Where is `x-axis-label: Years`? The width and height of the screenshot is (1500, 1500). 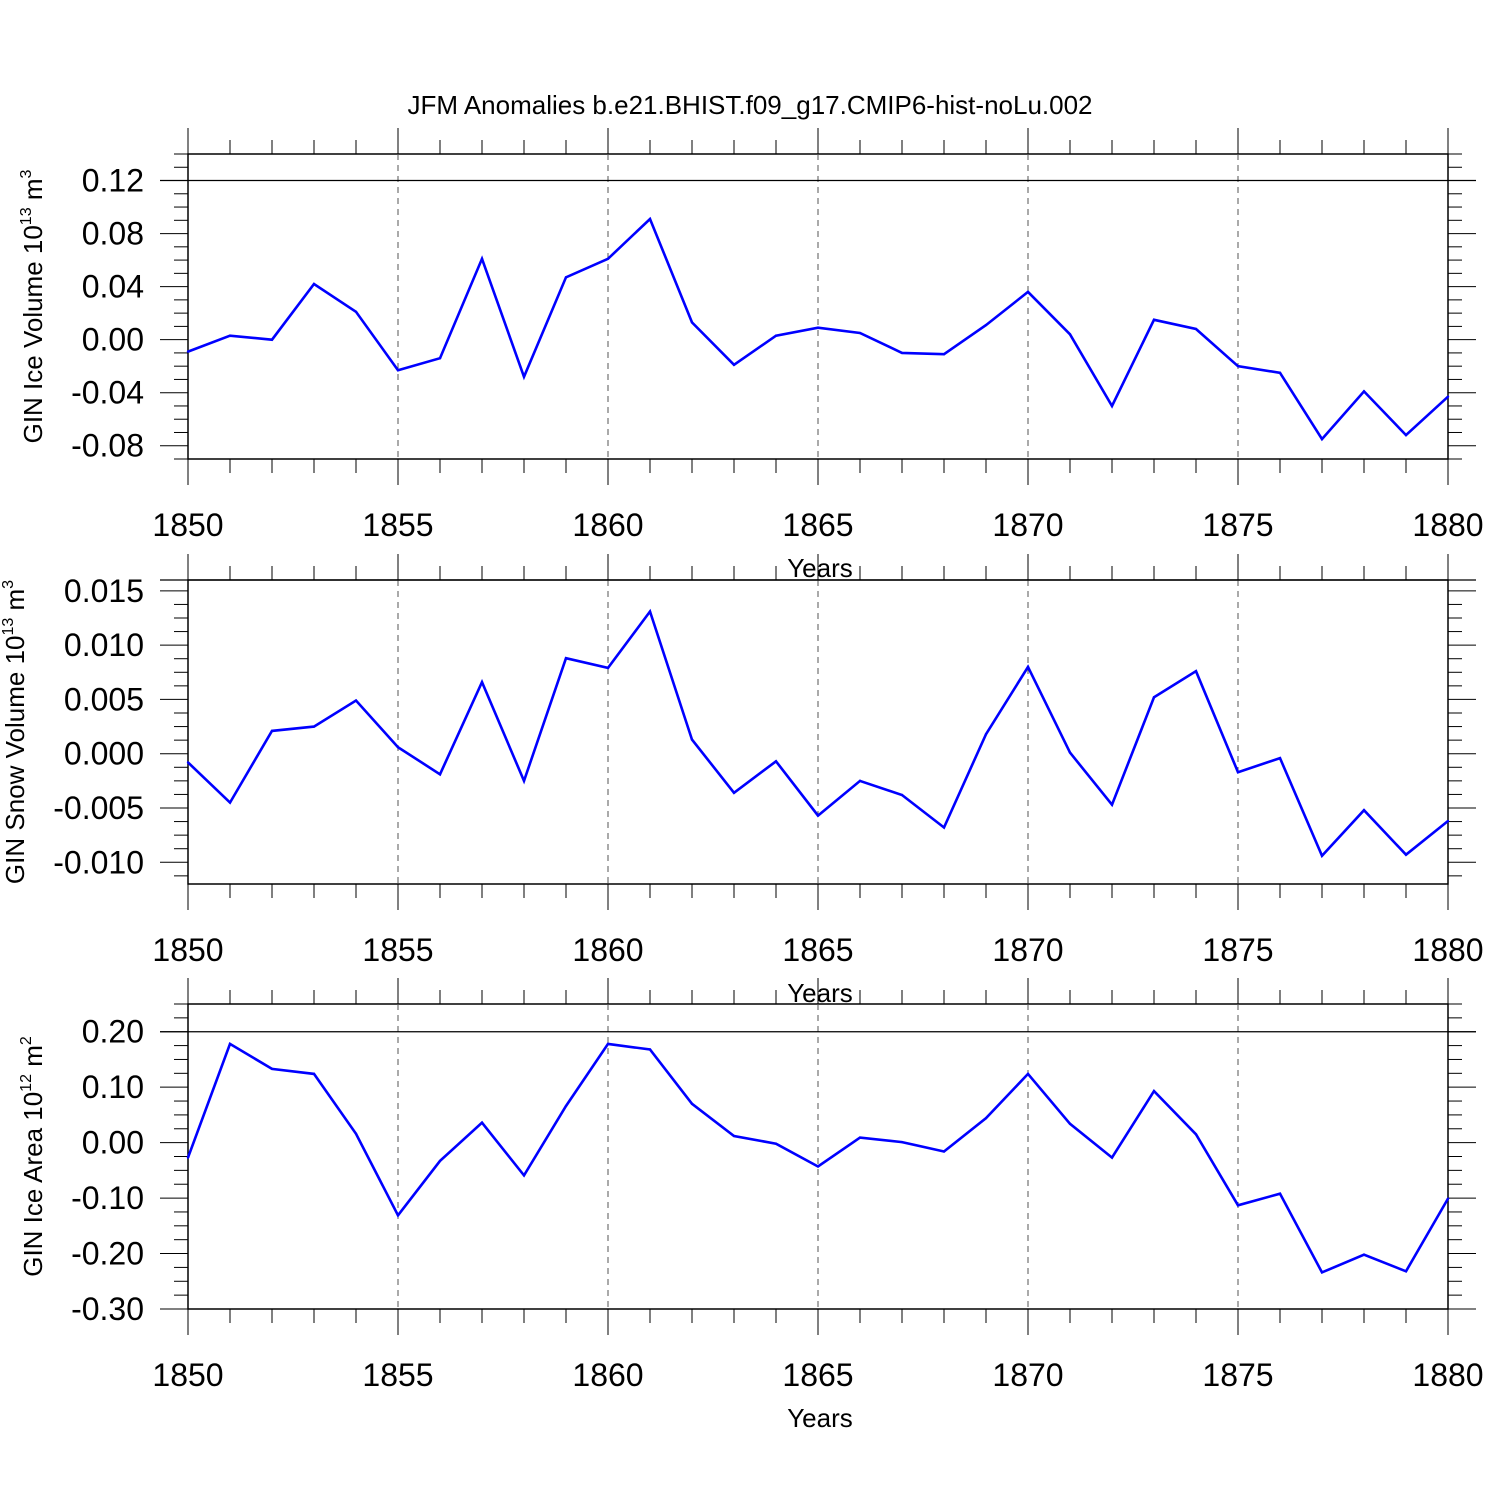 x-axis-label: Years is located at coordinates (820, 568).